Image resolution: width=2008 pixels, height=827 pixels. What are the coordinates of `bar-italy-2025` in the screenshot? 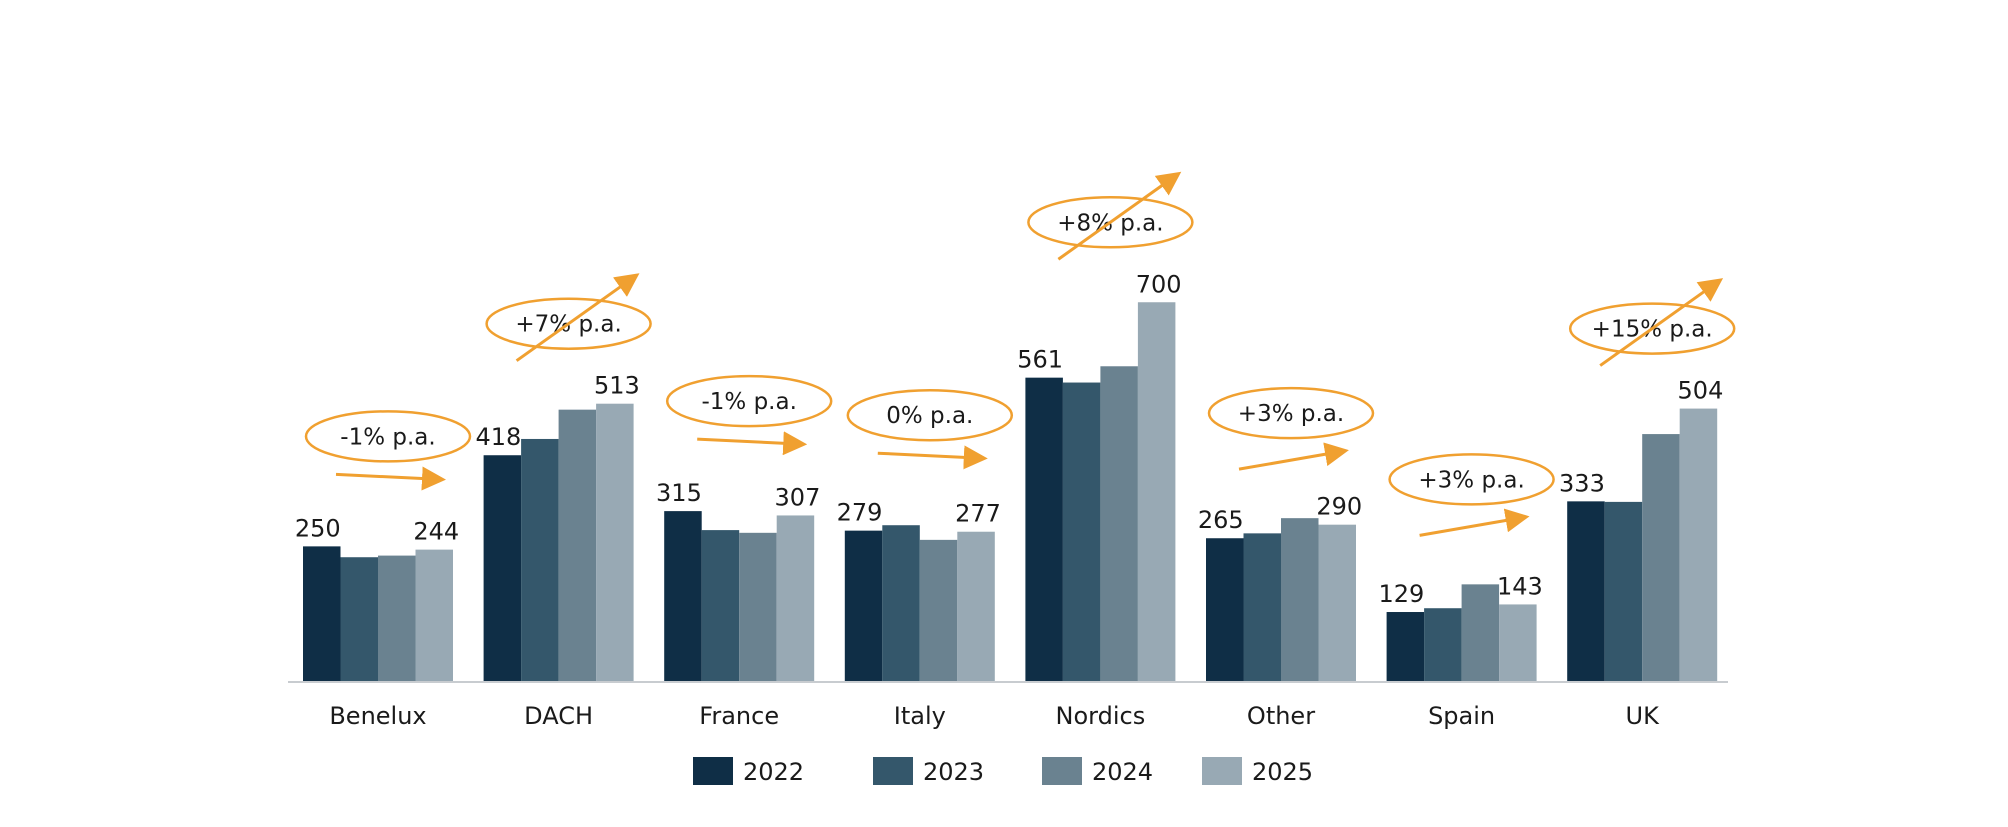 It's located at (976, 606).